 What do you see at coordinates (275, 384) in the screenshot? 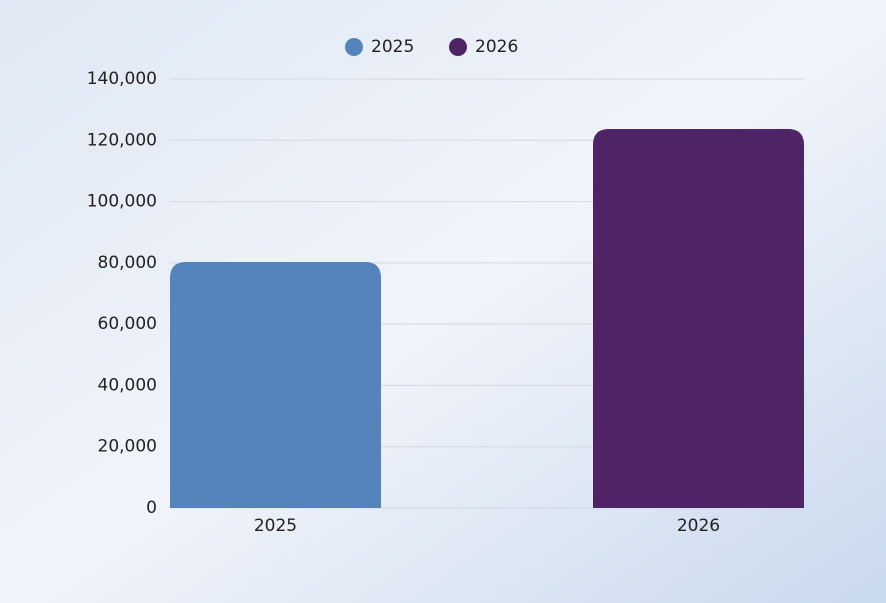
I see `bar` at bounding box center [275, 384].